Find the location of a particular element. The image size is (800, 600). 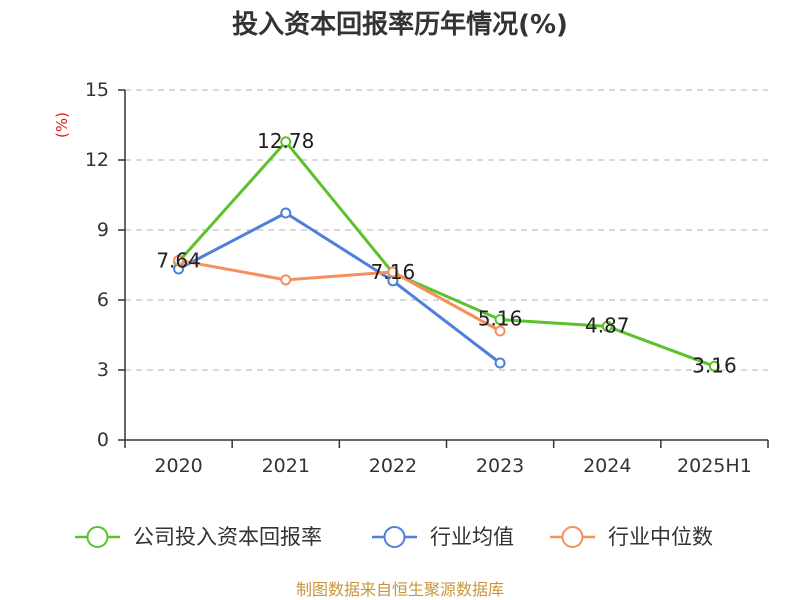

x-axis: 2020 2021 2022 2023 2024 2025H1 is located at coordinates (446, 458).